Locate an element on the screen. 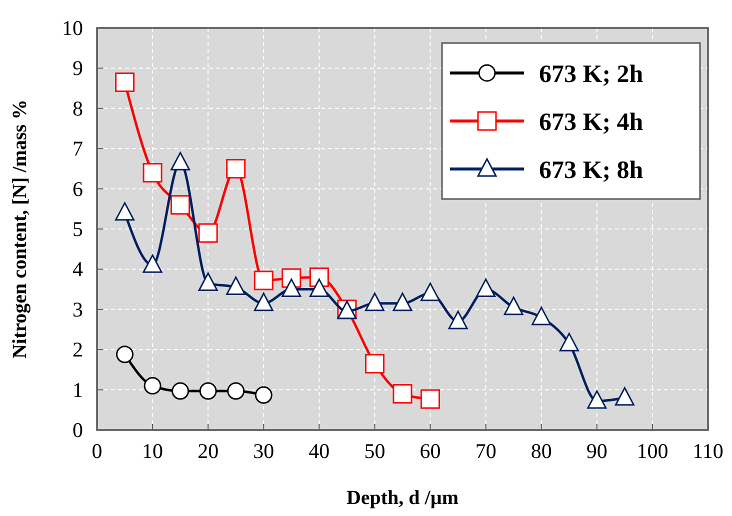  x-tick-label: 60 is located at coordinates (430, 451).